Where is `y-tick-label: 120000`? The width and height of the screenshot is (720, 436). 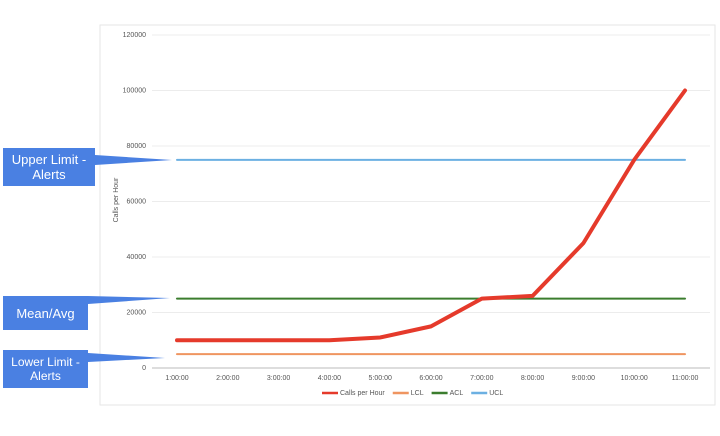
y-tick-label: 120000 is located at coordinates (134, 35).